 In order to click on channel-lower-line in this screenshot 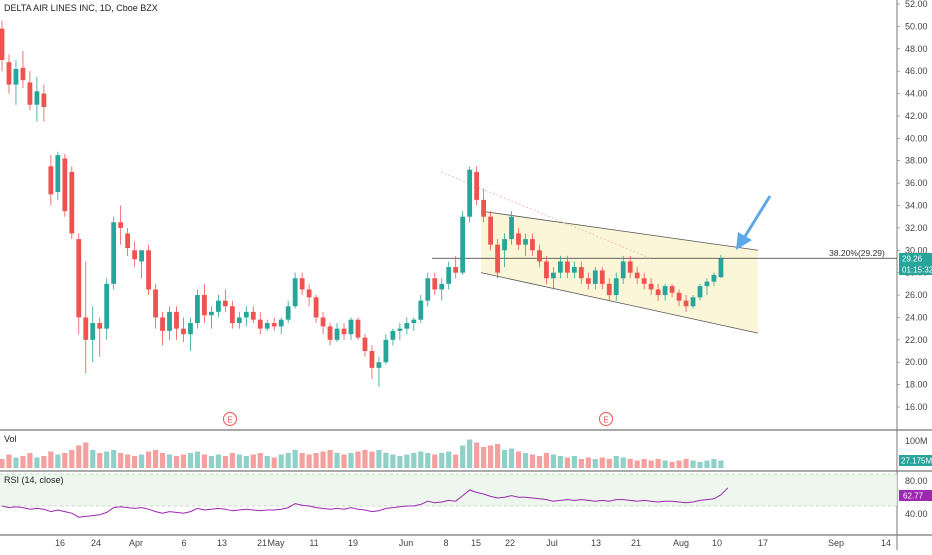, I will do `click(619, 303)`.